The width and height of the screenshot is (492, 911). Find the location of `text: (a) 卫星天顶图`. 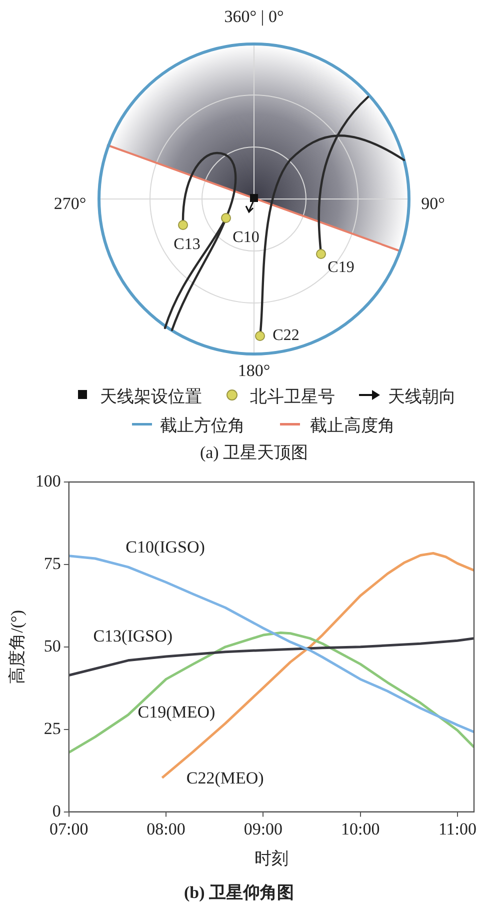

text: (a) 卫星天顶图 is located at coordinates (254, 452).